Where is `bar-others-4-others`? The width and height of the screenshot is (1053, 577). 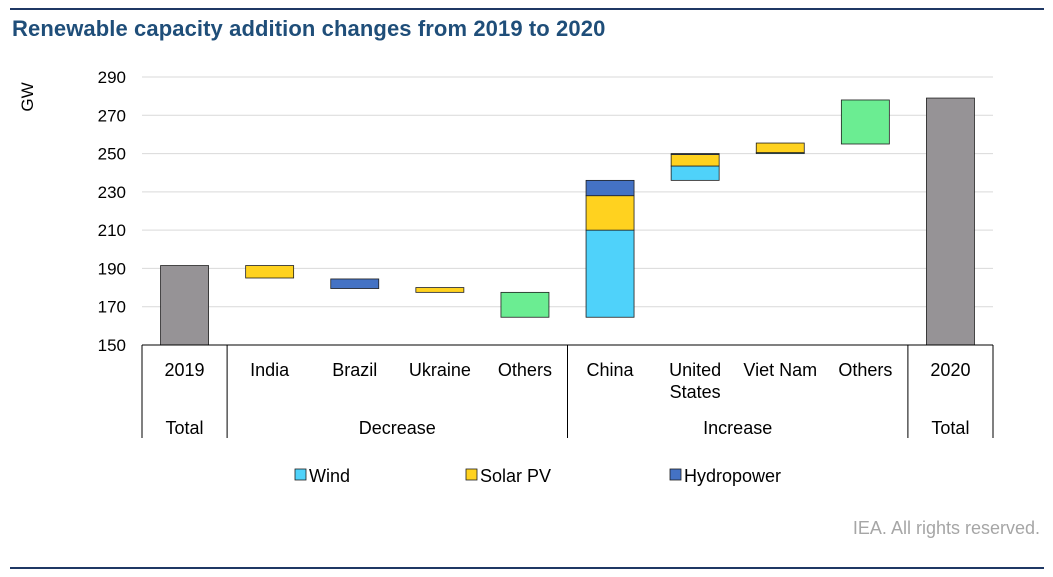
bar-others-4-others is located at coordinates (525, 304).